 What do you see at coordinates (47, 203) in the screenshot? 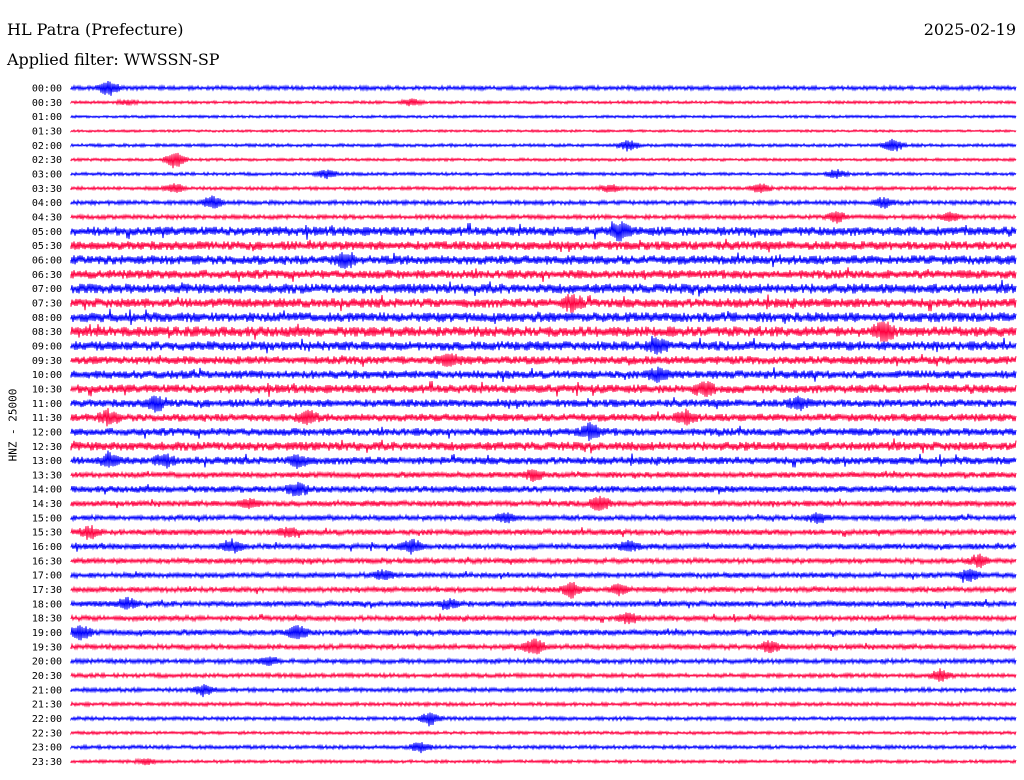
I see `row-time-label: 04:00` at bounding box center [47, 203].